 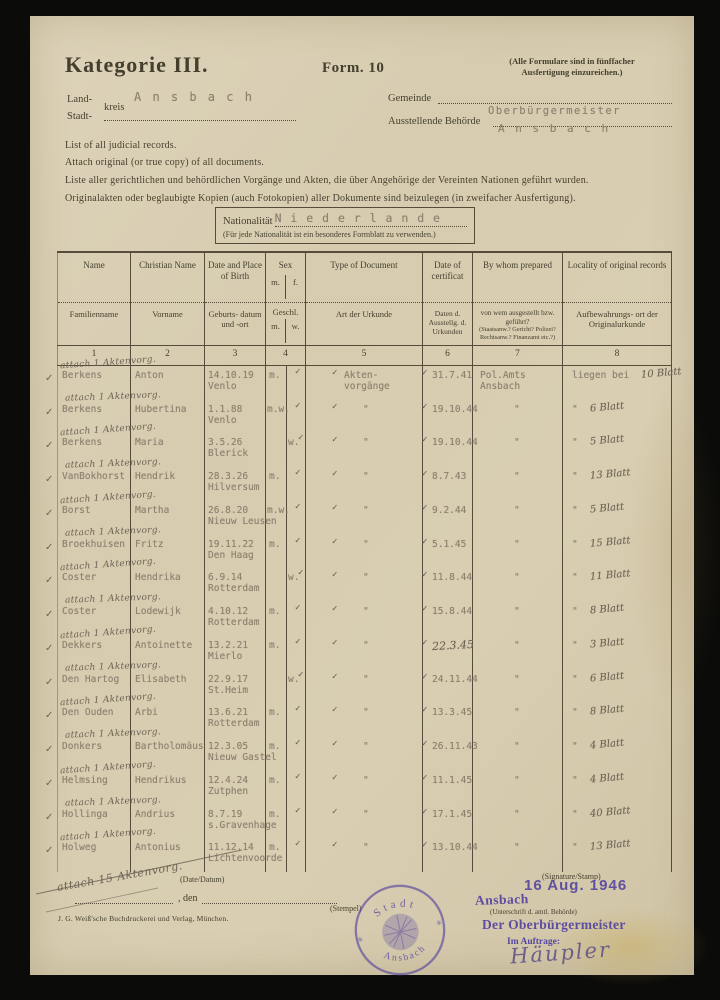 What do you see at coordinates (410, 98) in the screenshot?
I see `gemeinde-label: Gemeinde` at bounding box center [410, 98].